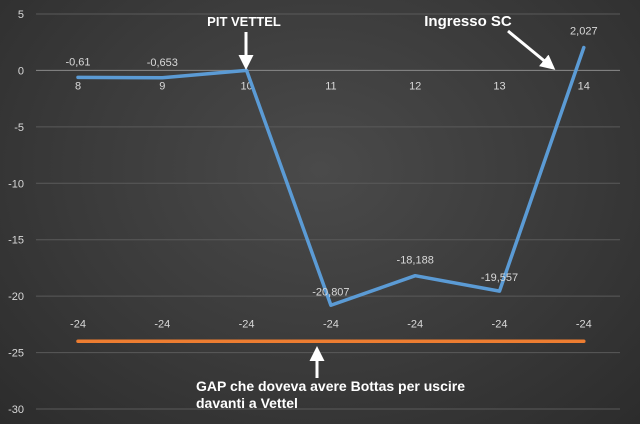 This screenshot has width=640, height=424. I want to click on y-tick-label: 0, so click(21, 71).